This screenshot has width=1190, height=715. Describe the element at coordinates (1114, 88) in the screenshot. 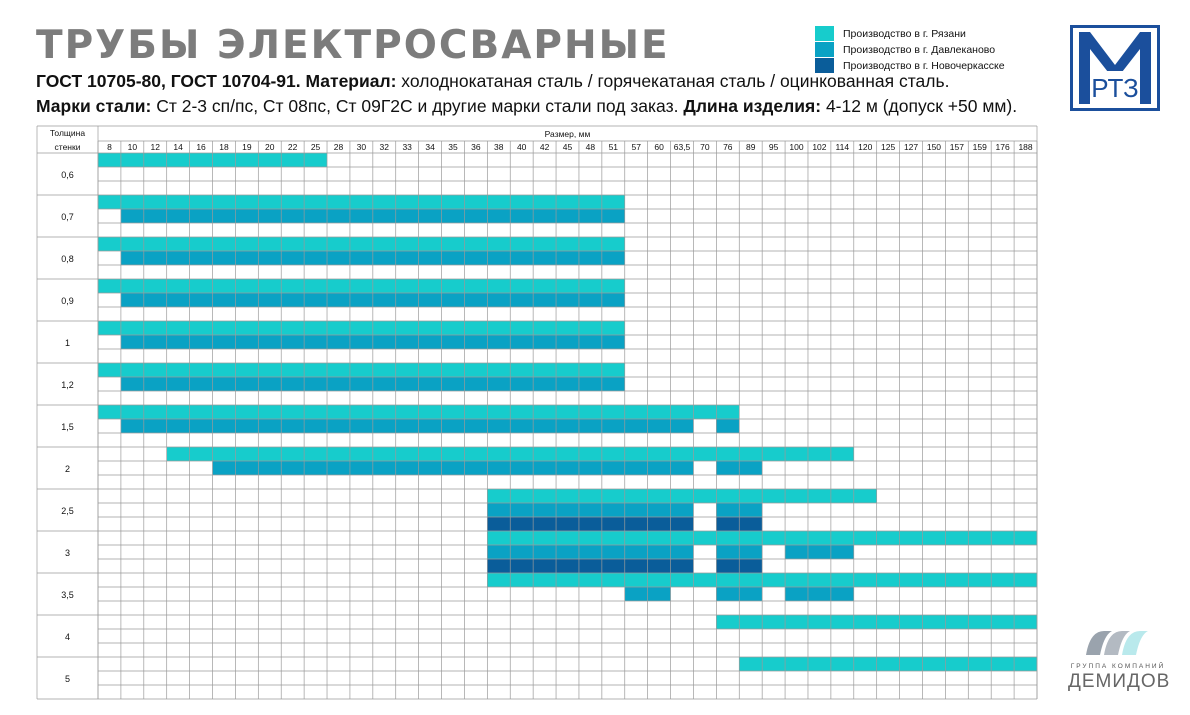

I see `svg-text: РТЗ` at that location.